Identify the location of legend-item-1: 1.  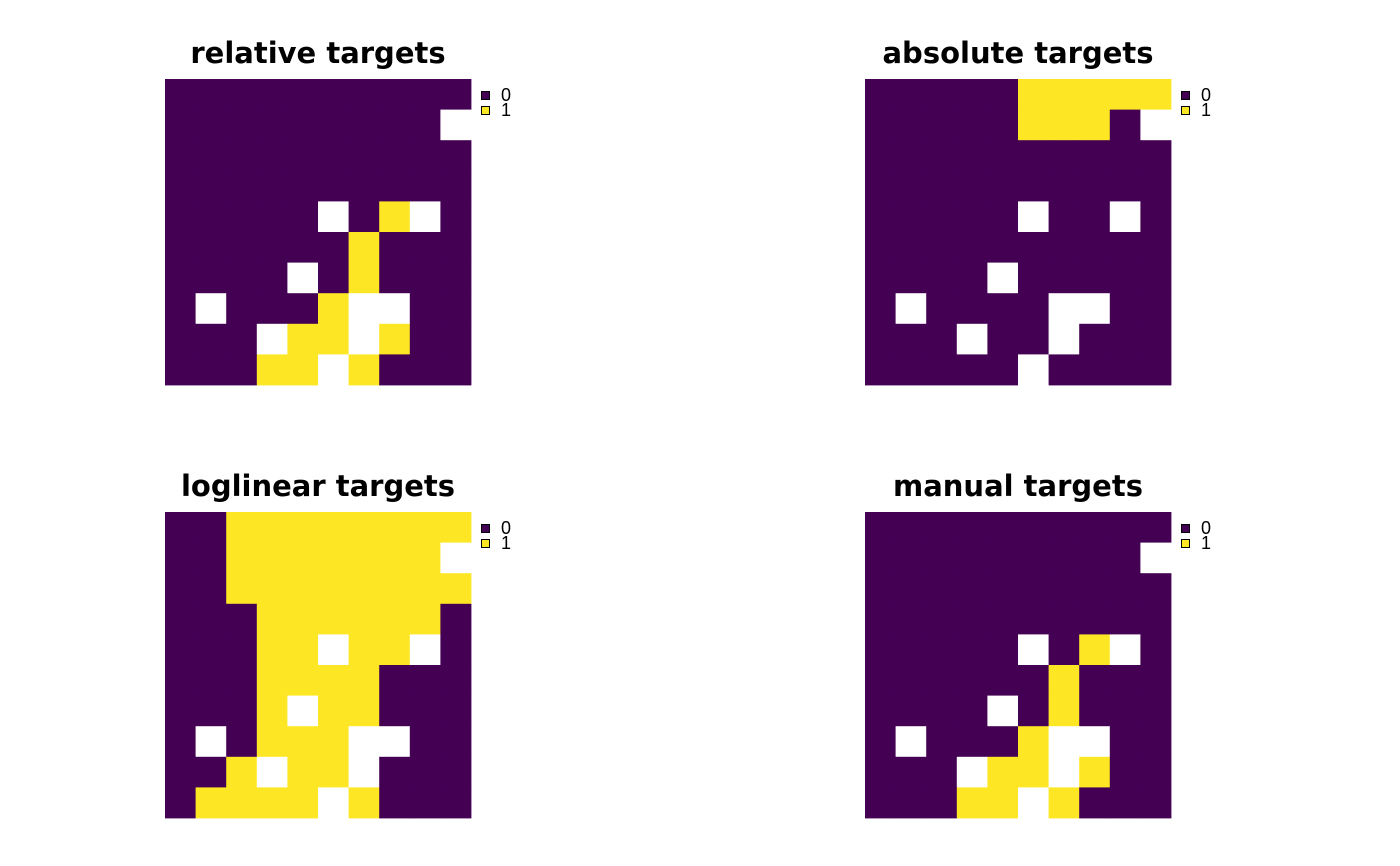
(511, 543).